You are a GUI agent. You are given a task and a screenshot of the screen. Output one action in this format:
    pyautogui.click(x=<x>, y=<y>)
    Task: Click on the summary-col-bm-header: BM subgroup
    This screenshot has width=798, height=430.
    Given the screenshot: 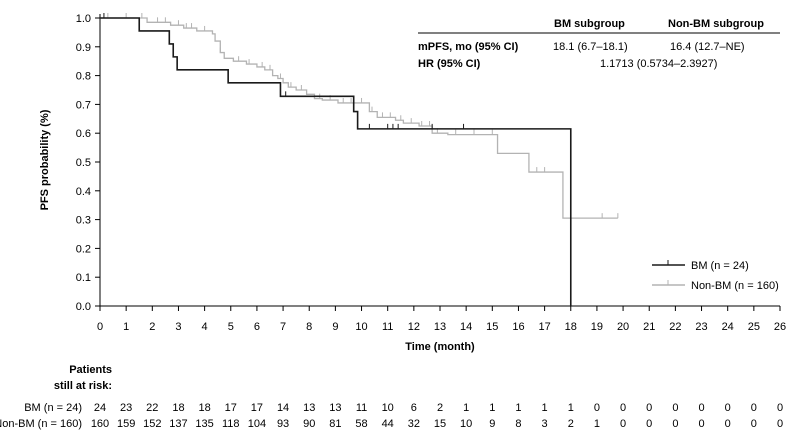 What is the action you would take?
    pyautogui.click(x=589, y=24)
    